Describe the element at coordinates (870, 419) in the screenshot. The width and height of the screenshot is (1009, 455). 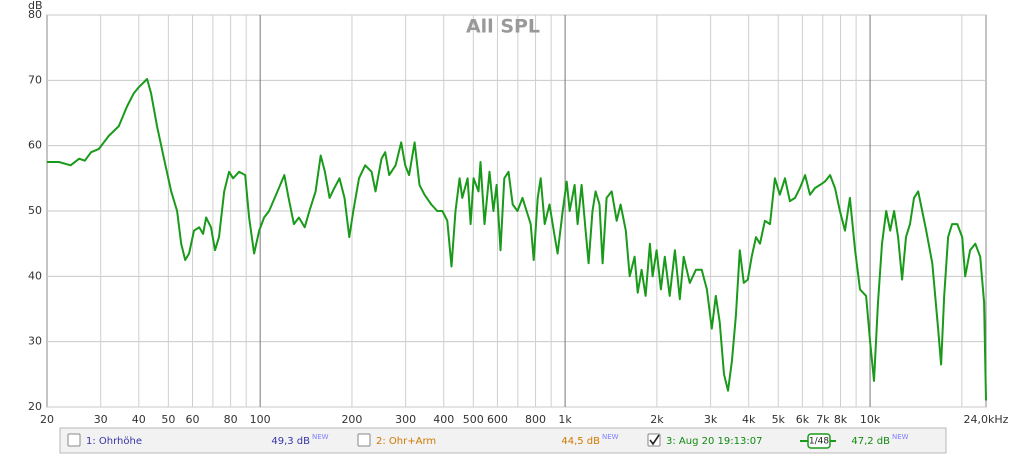
I see `x-tick-label: 10k` at that location.